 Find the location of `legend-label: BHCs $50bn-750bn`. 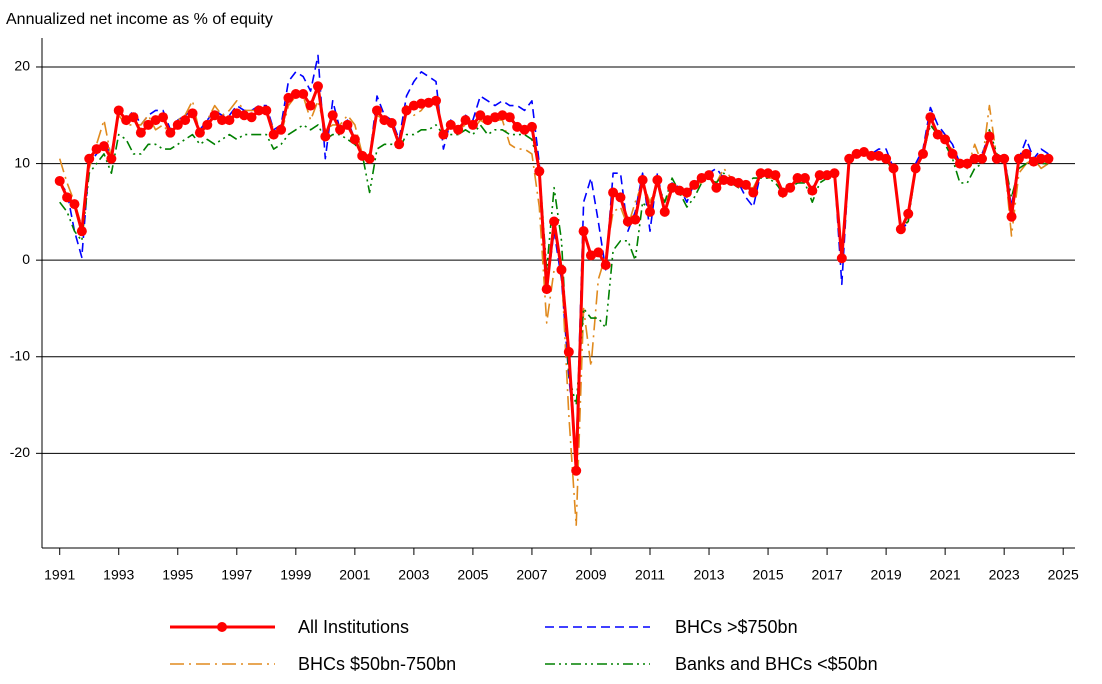

legend-label: BHCs $50bn-750bn is located at coordinates (377, 664).